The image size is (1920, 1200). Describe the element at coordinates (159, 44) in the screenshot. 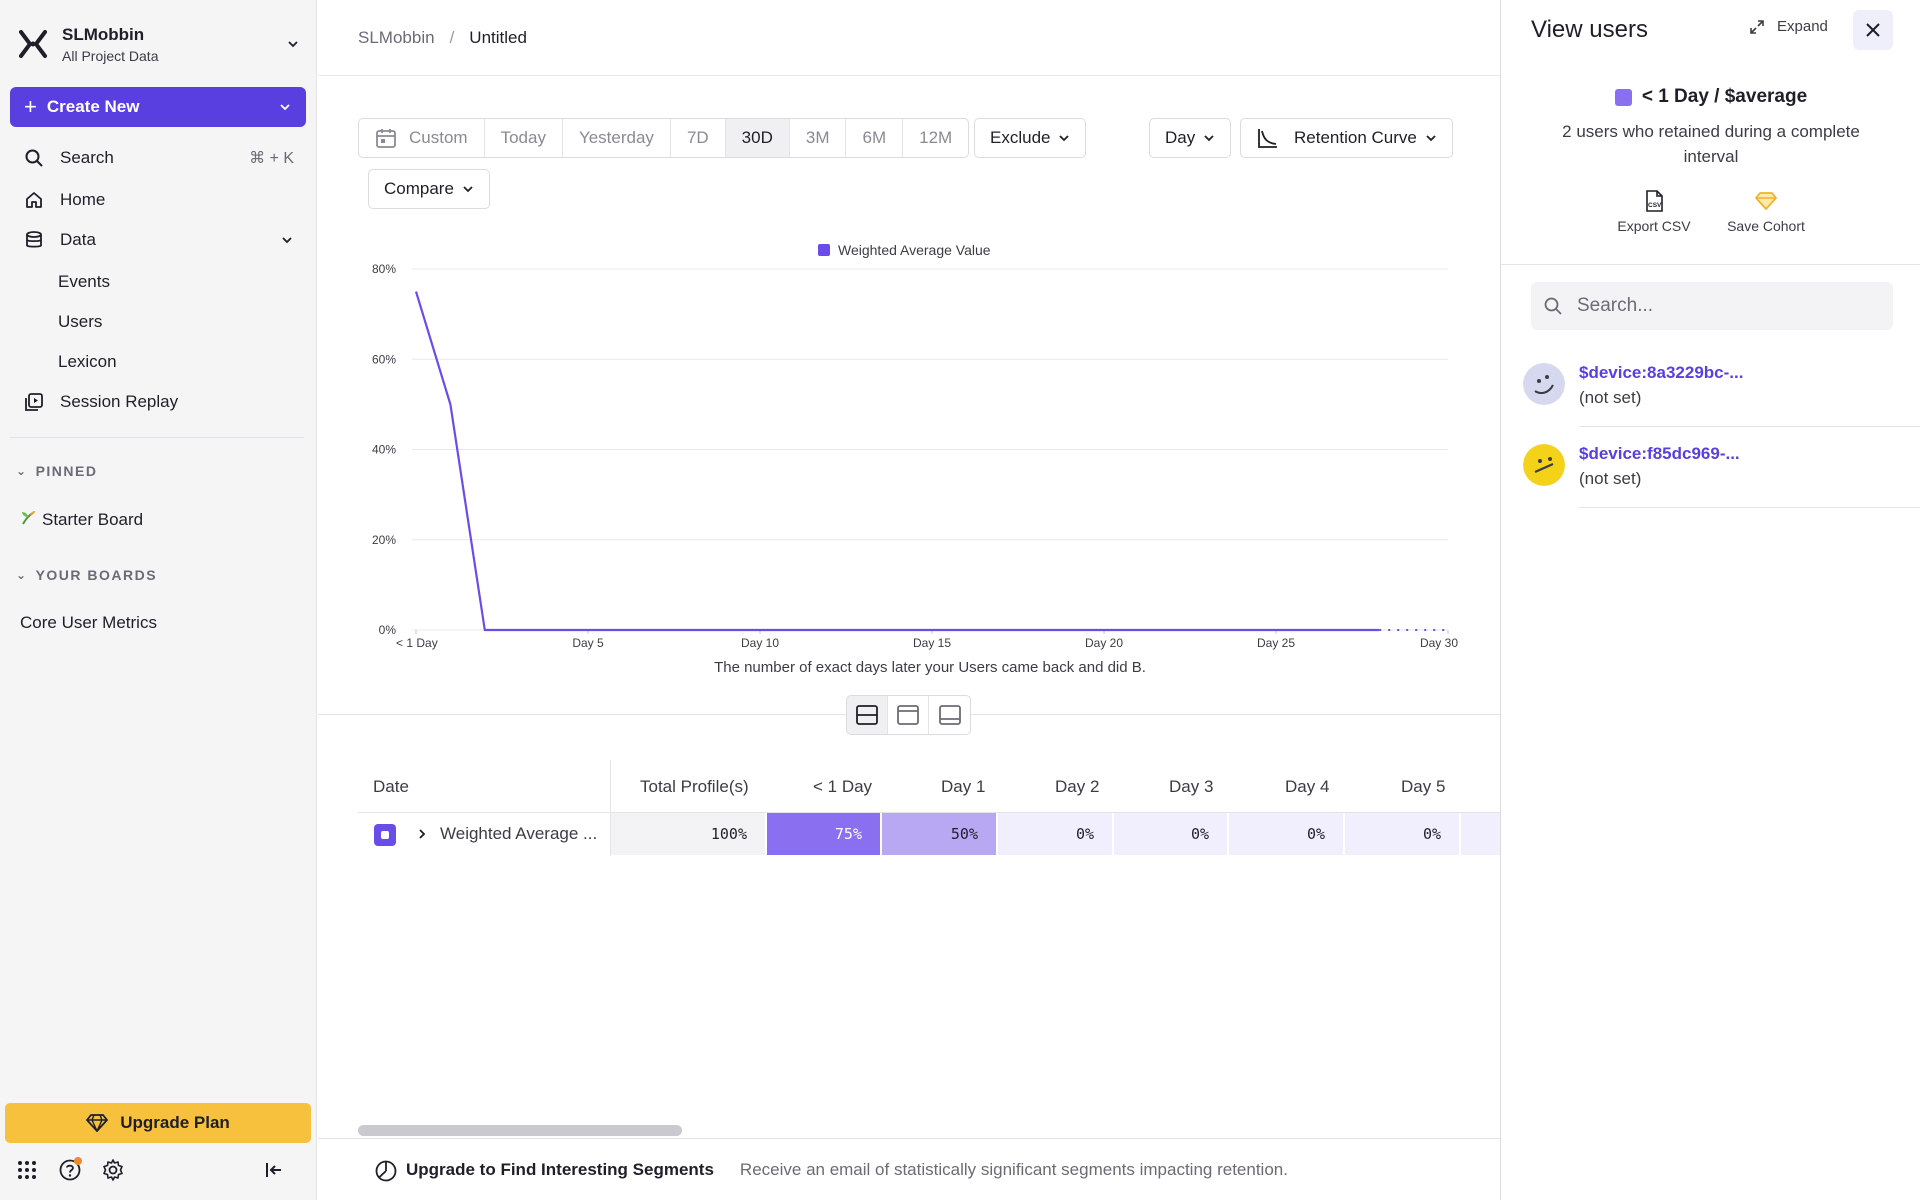

I see `project-switcher: SLMobbin All Project Data` at that location.